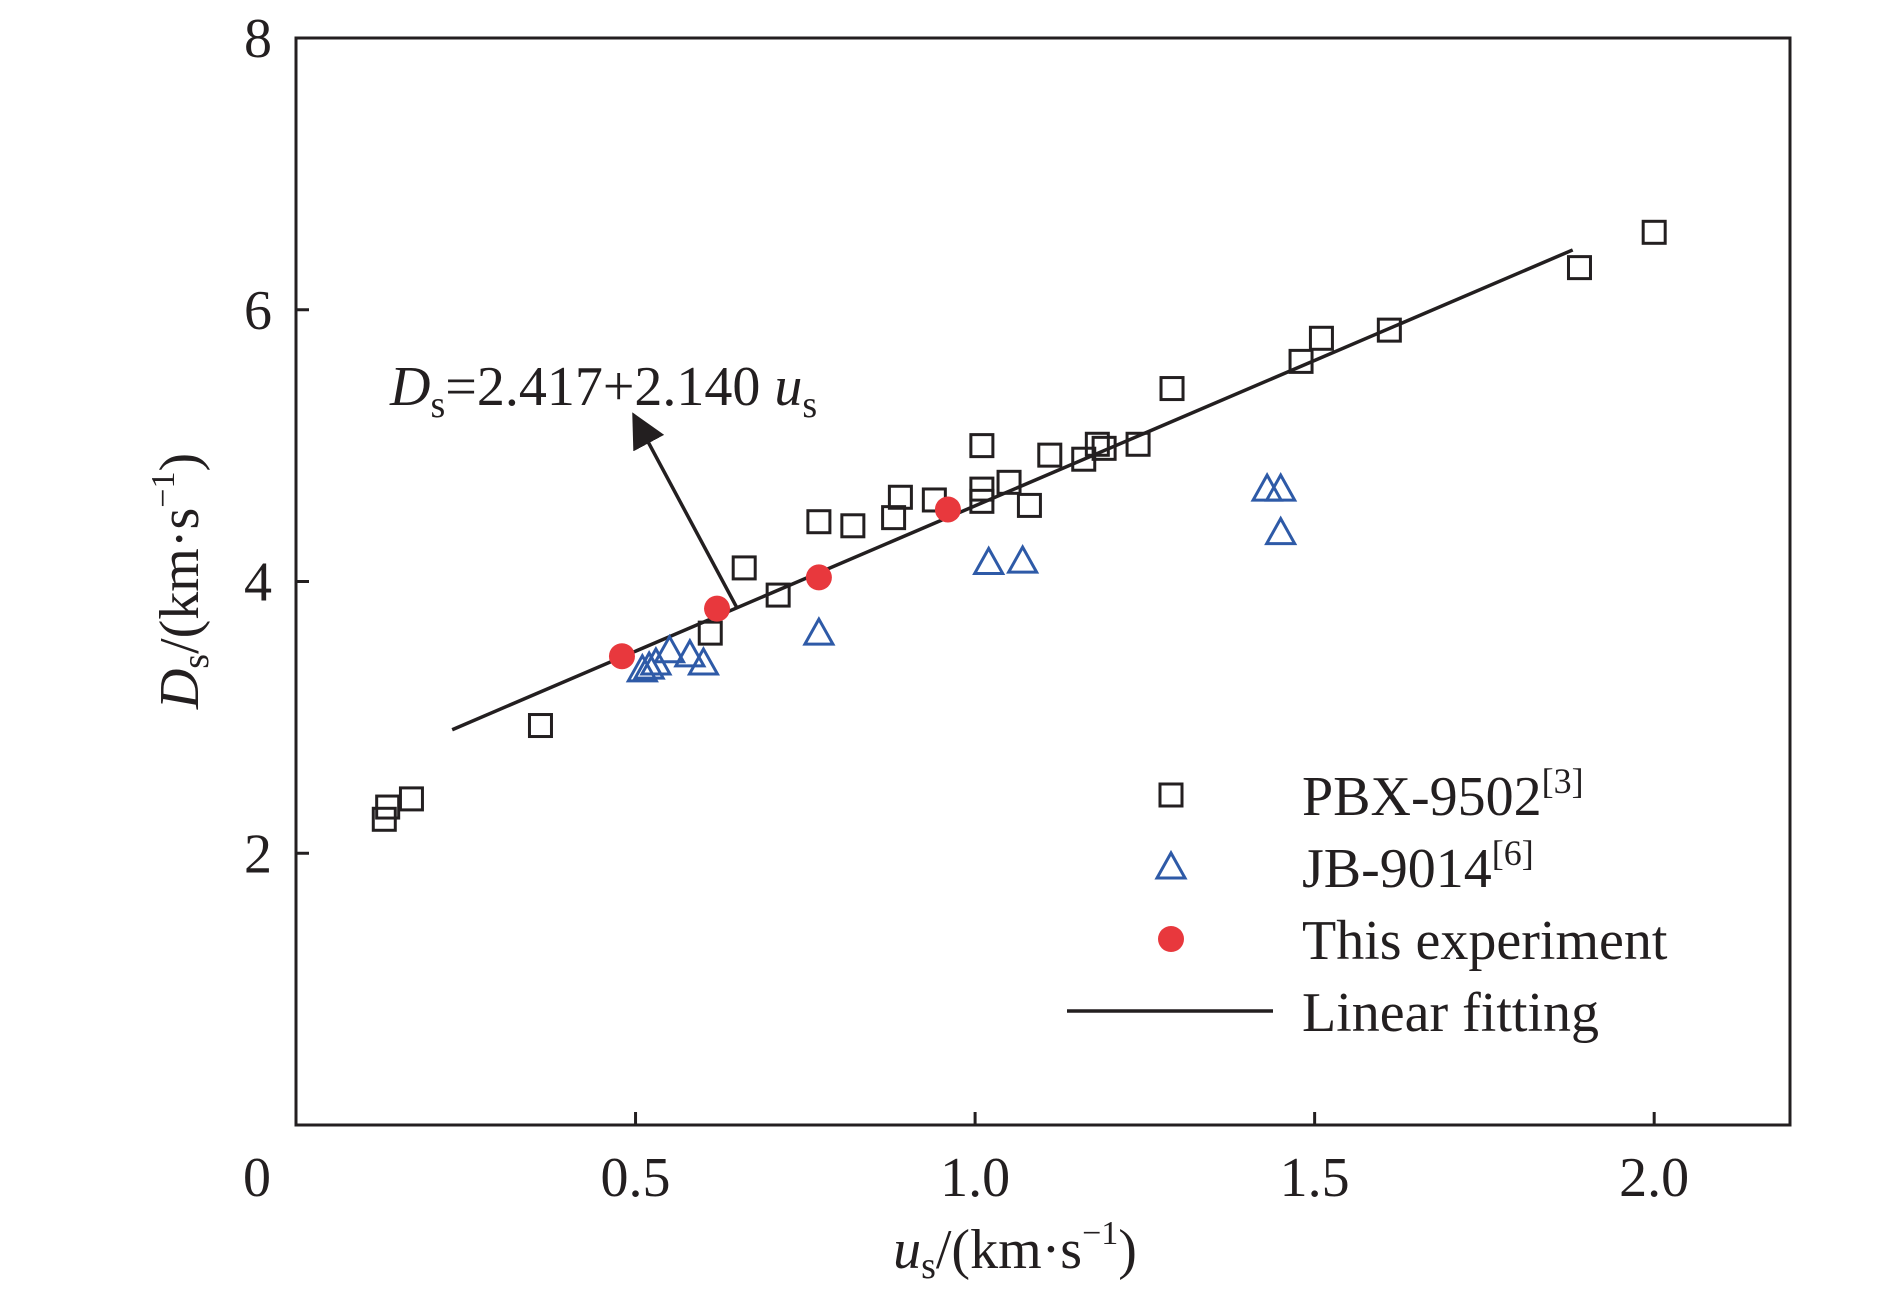 The height and width of the screenshot is (1289, 1890). Describe the element at coordinates (1450, 1013) in the screenshot. I see `legend-label-linear-fitting: Linear fitting` at that location.